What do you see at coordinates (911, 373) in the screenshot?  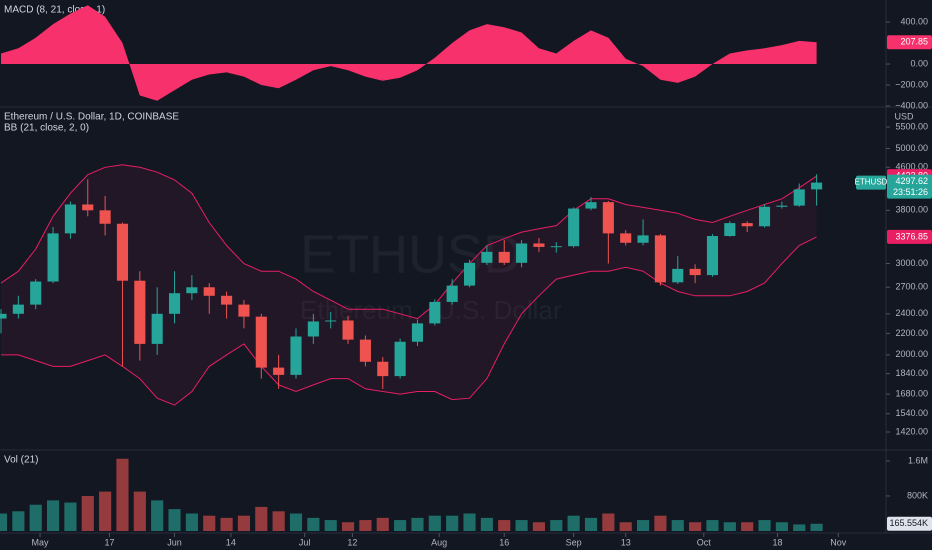 I see `y-tick-label: 1840.00` at bounding box center [911, 373].